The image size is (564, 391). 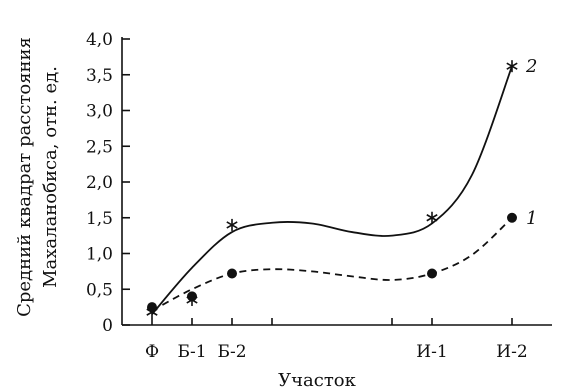 What do you see at coordinates (99, 255) in the screenshot?
I see `y-tick-label: 1,0` at bounding box center [99, 255].